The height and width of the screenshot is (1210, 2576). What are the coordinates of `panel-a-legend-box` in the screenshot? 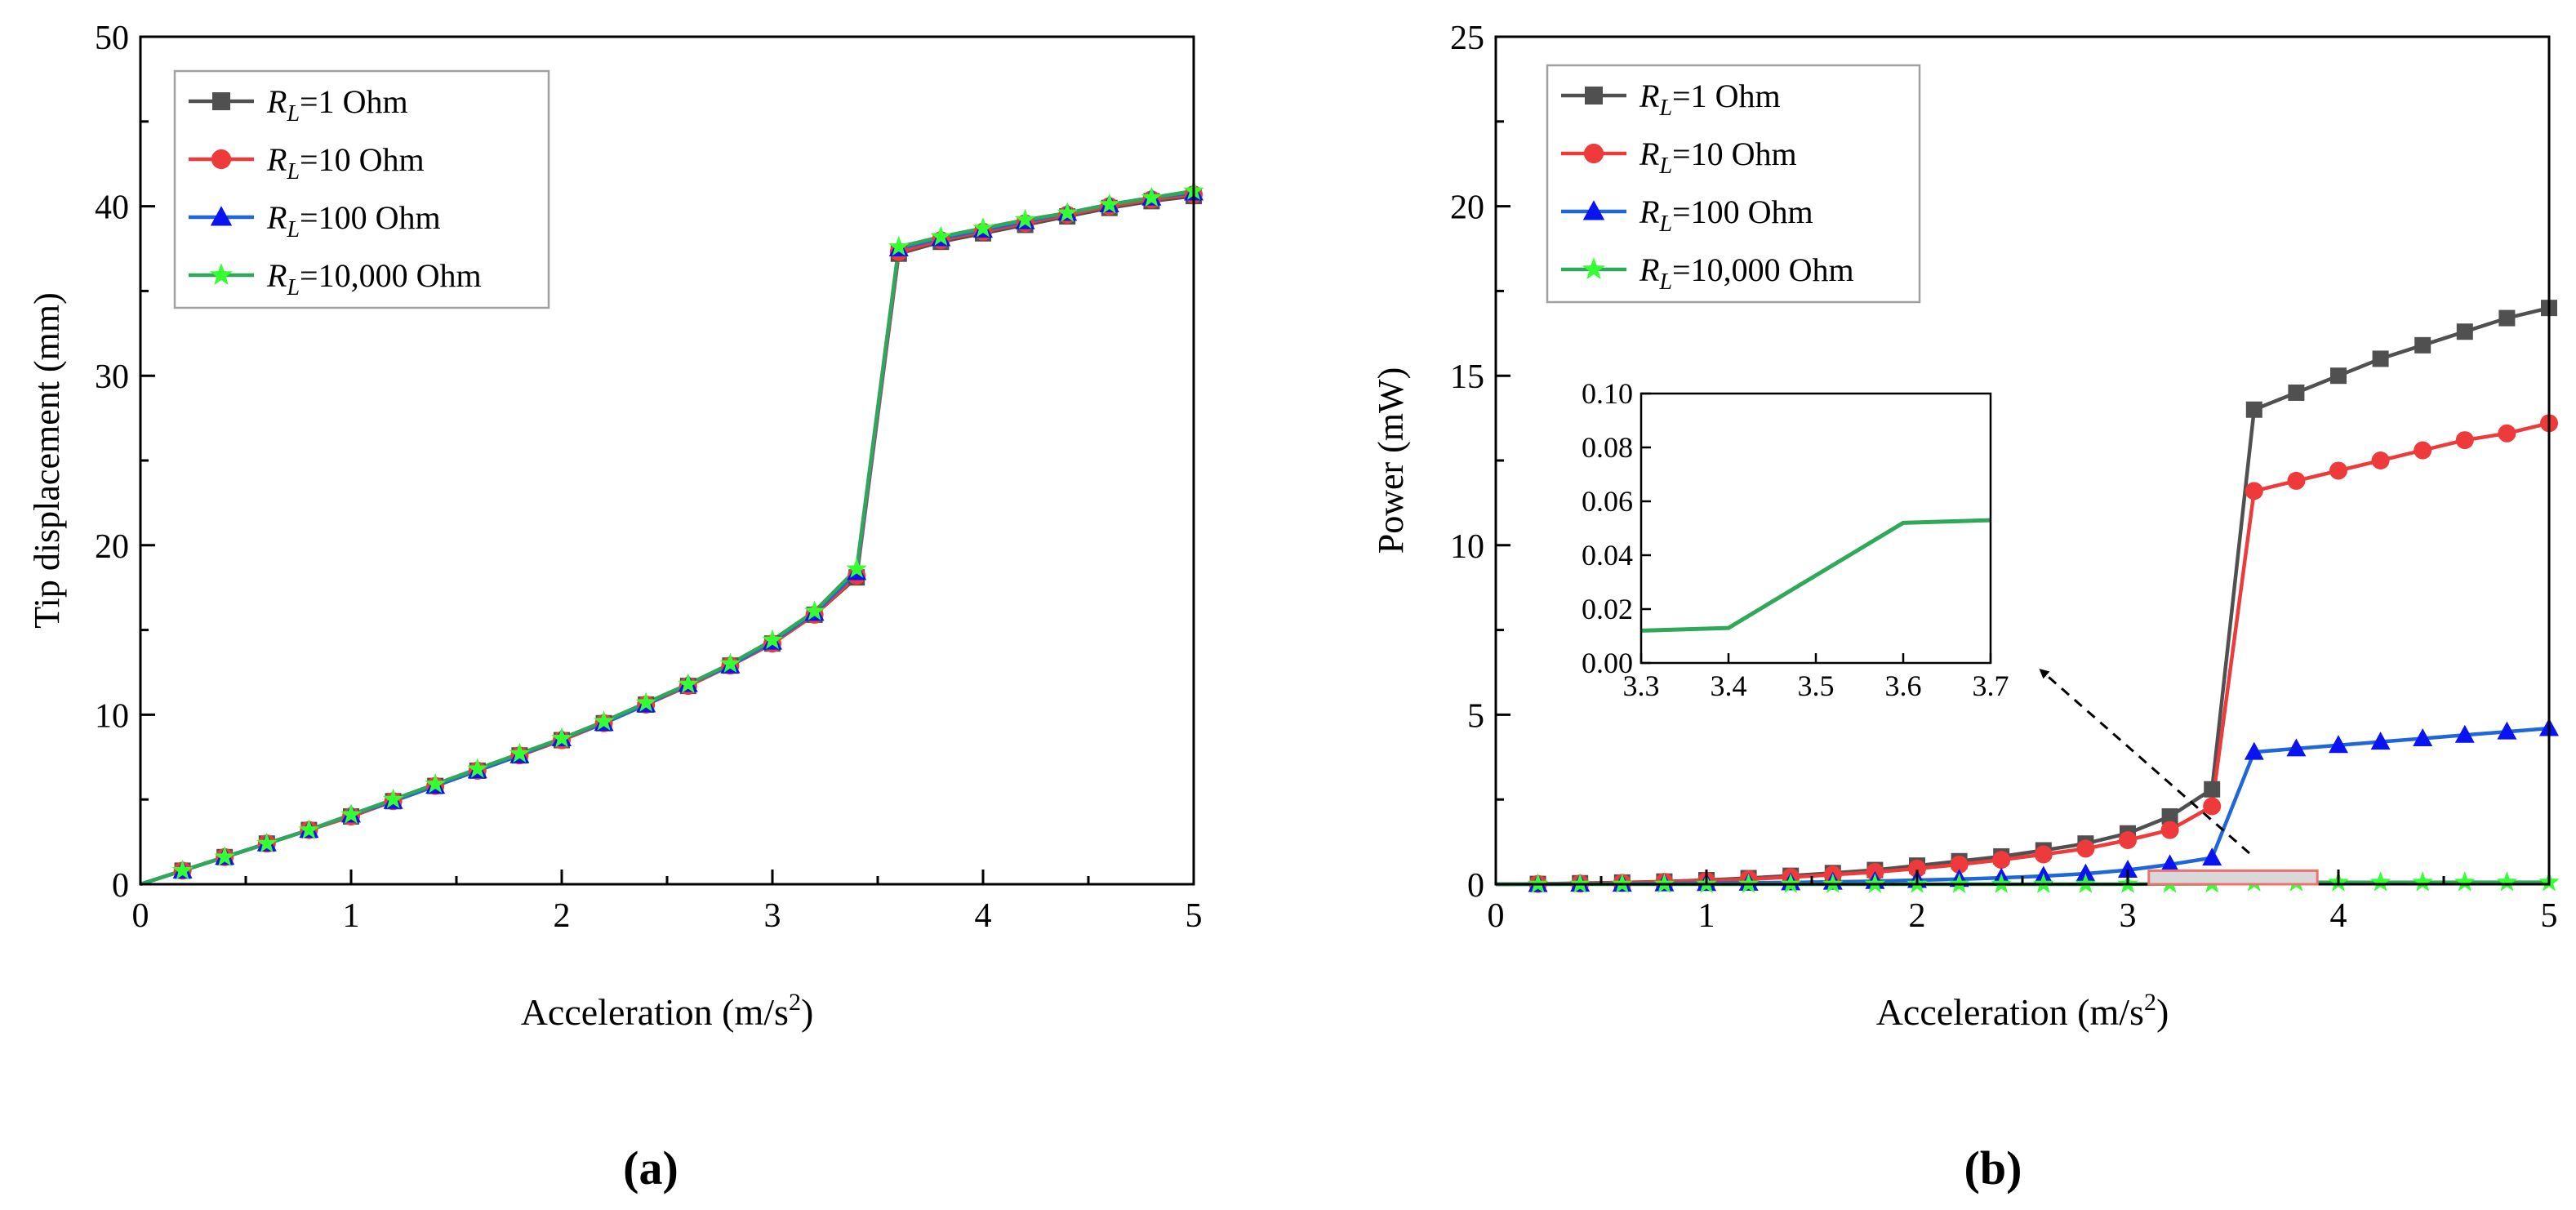 It's located at (361, 189).